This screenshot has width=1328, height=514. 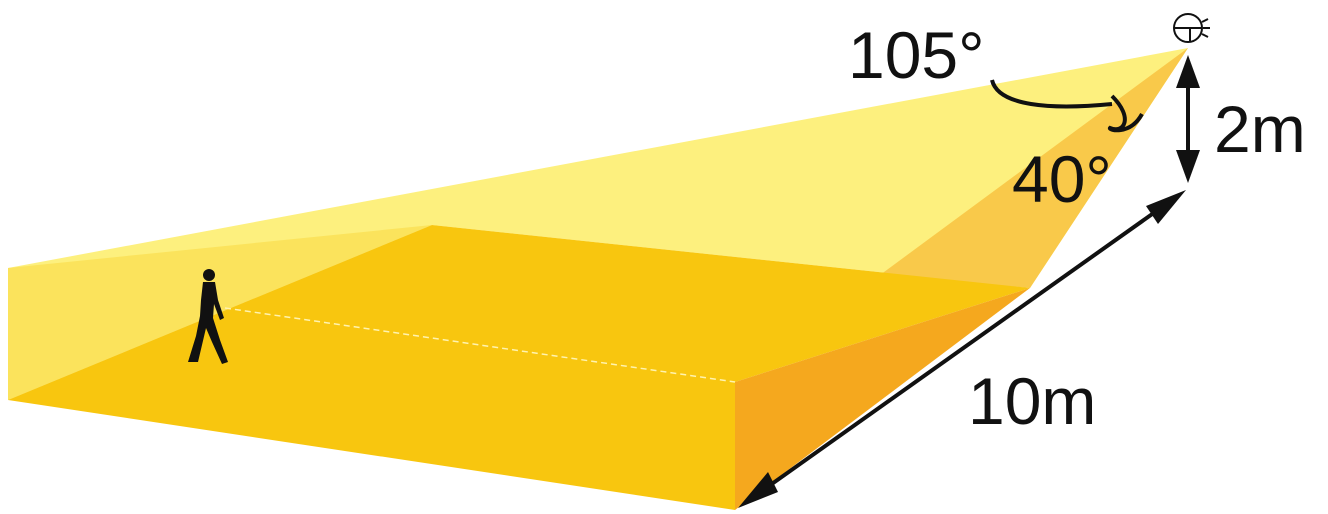 What do you see at coordinates (1188, 119) in the screenshot?
I see `height-arrow` at bounding box center [1188, 119].